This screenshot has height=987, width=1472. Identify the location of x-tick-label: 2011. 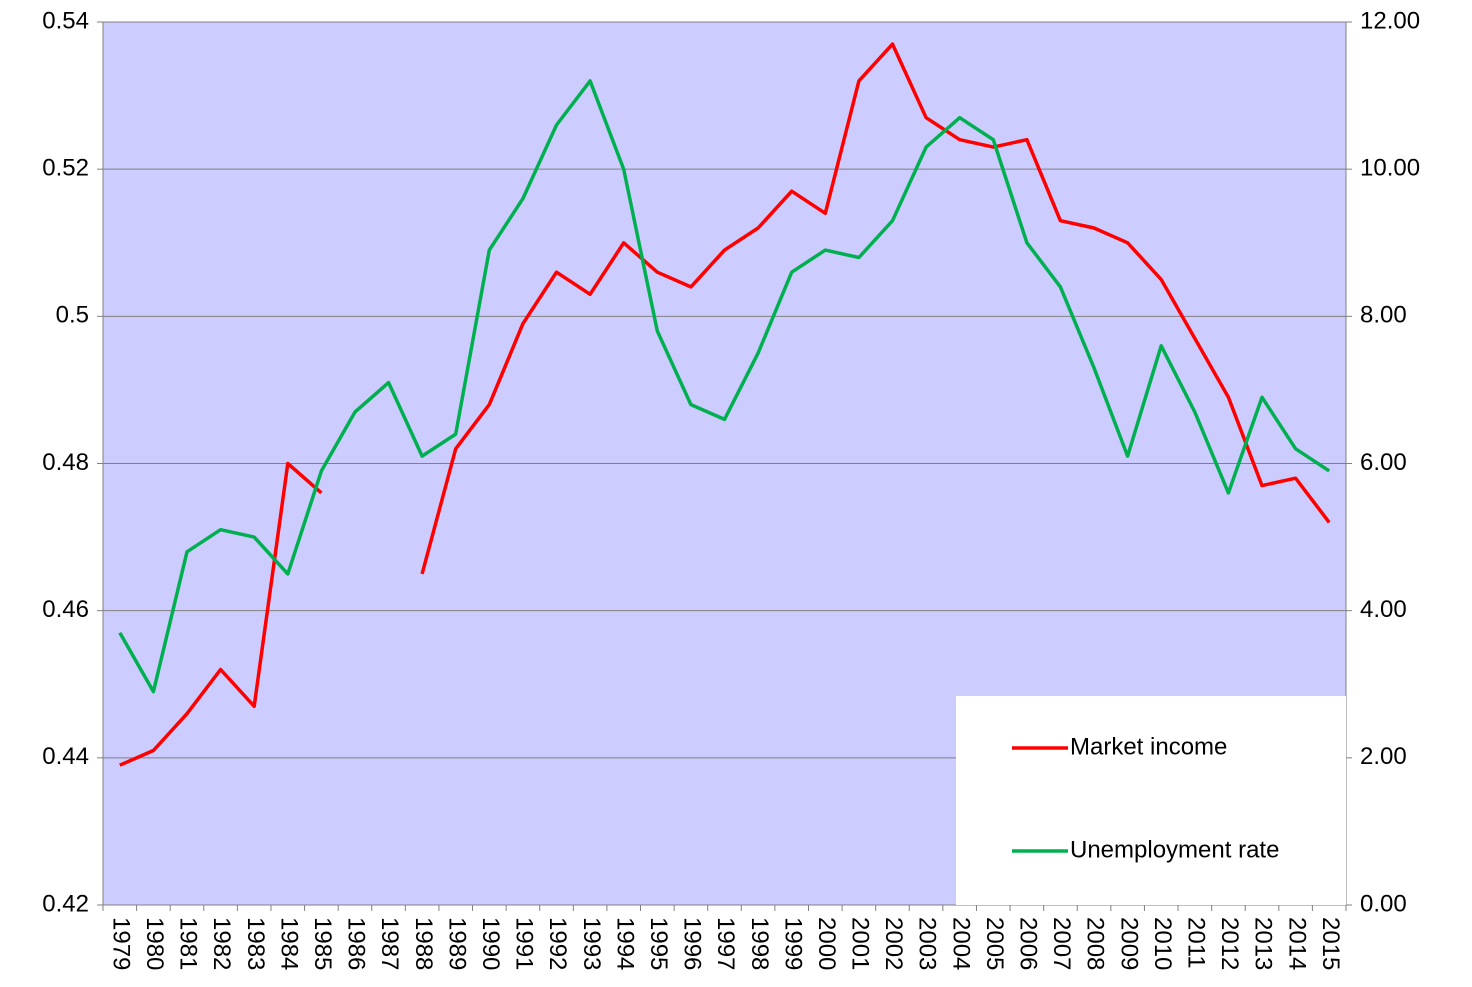
(1195, 943).